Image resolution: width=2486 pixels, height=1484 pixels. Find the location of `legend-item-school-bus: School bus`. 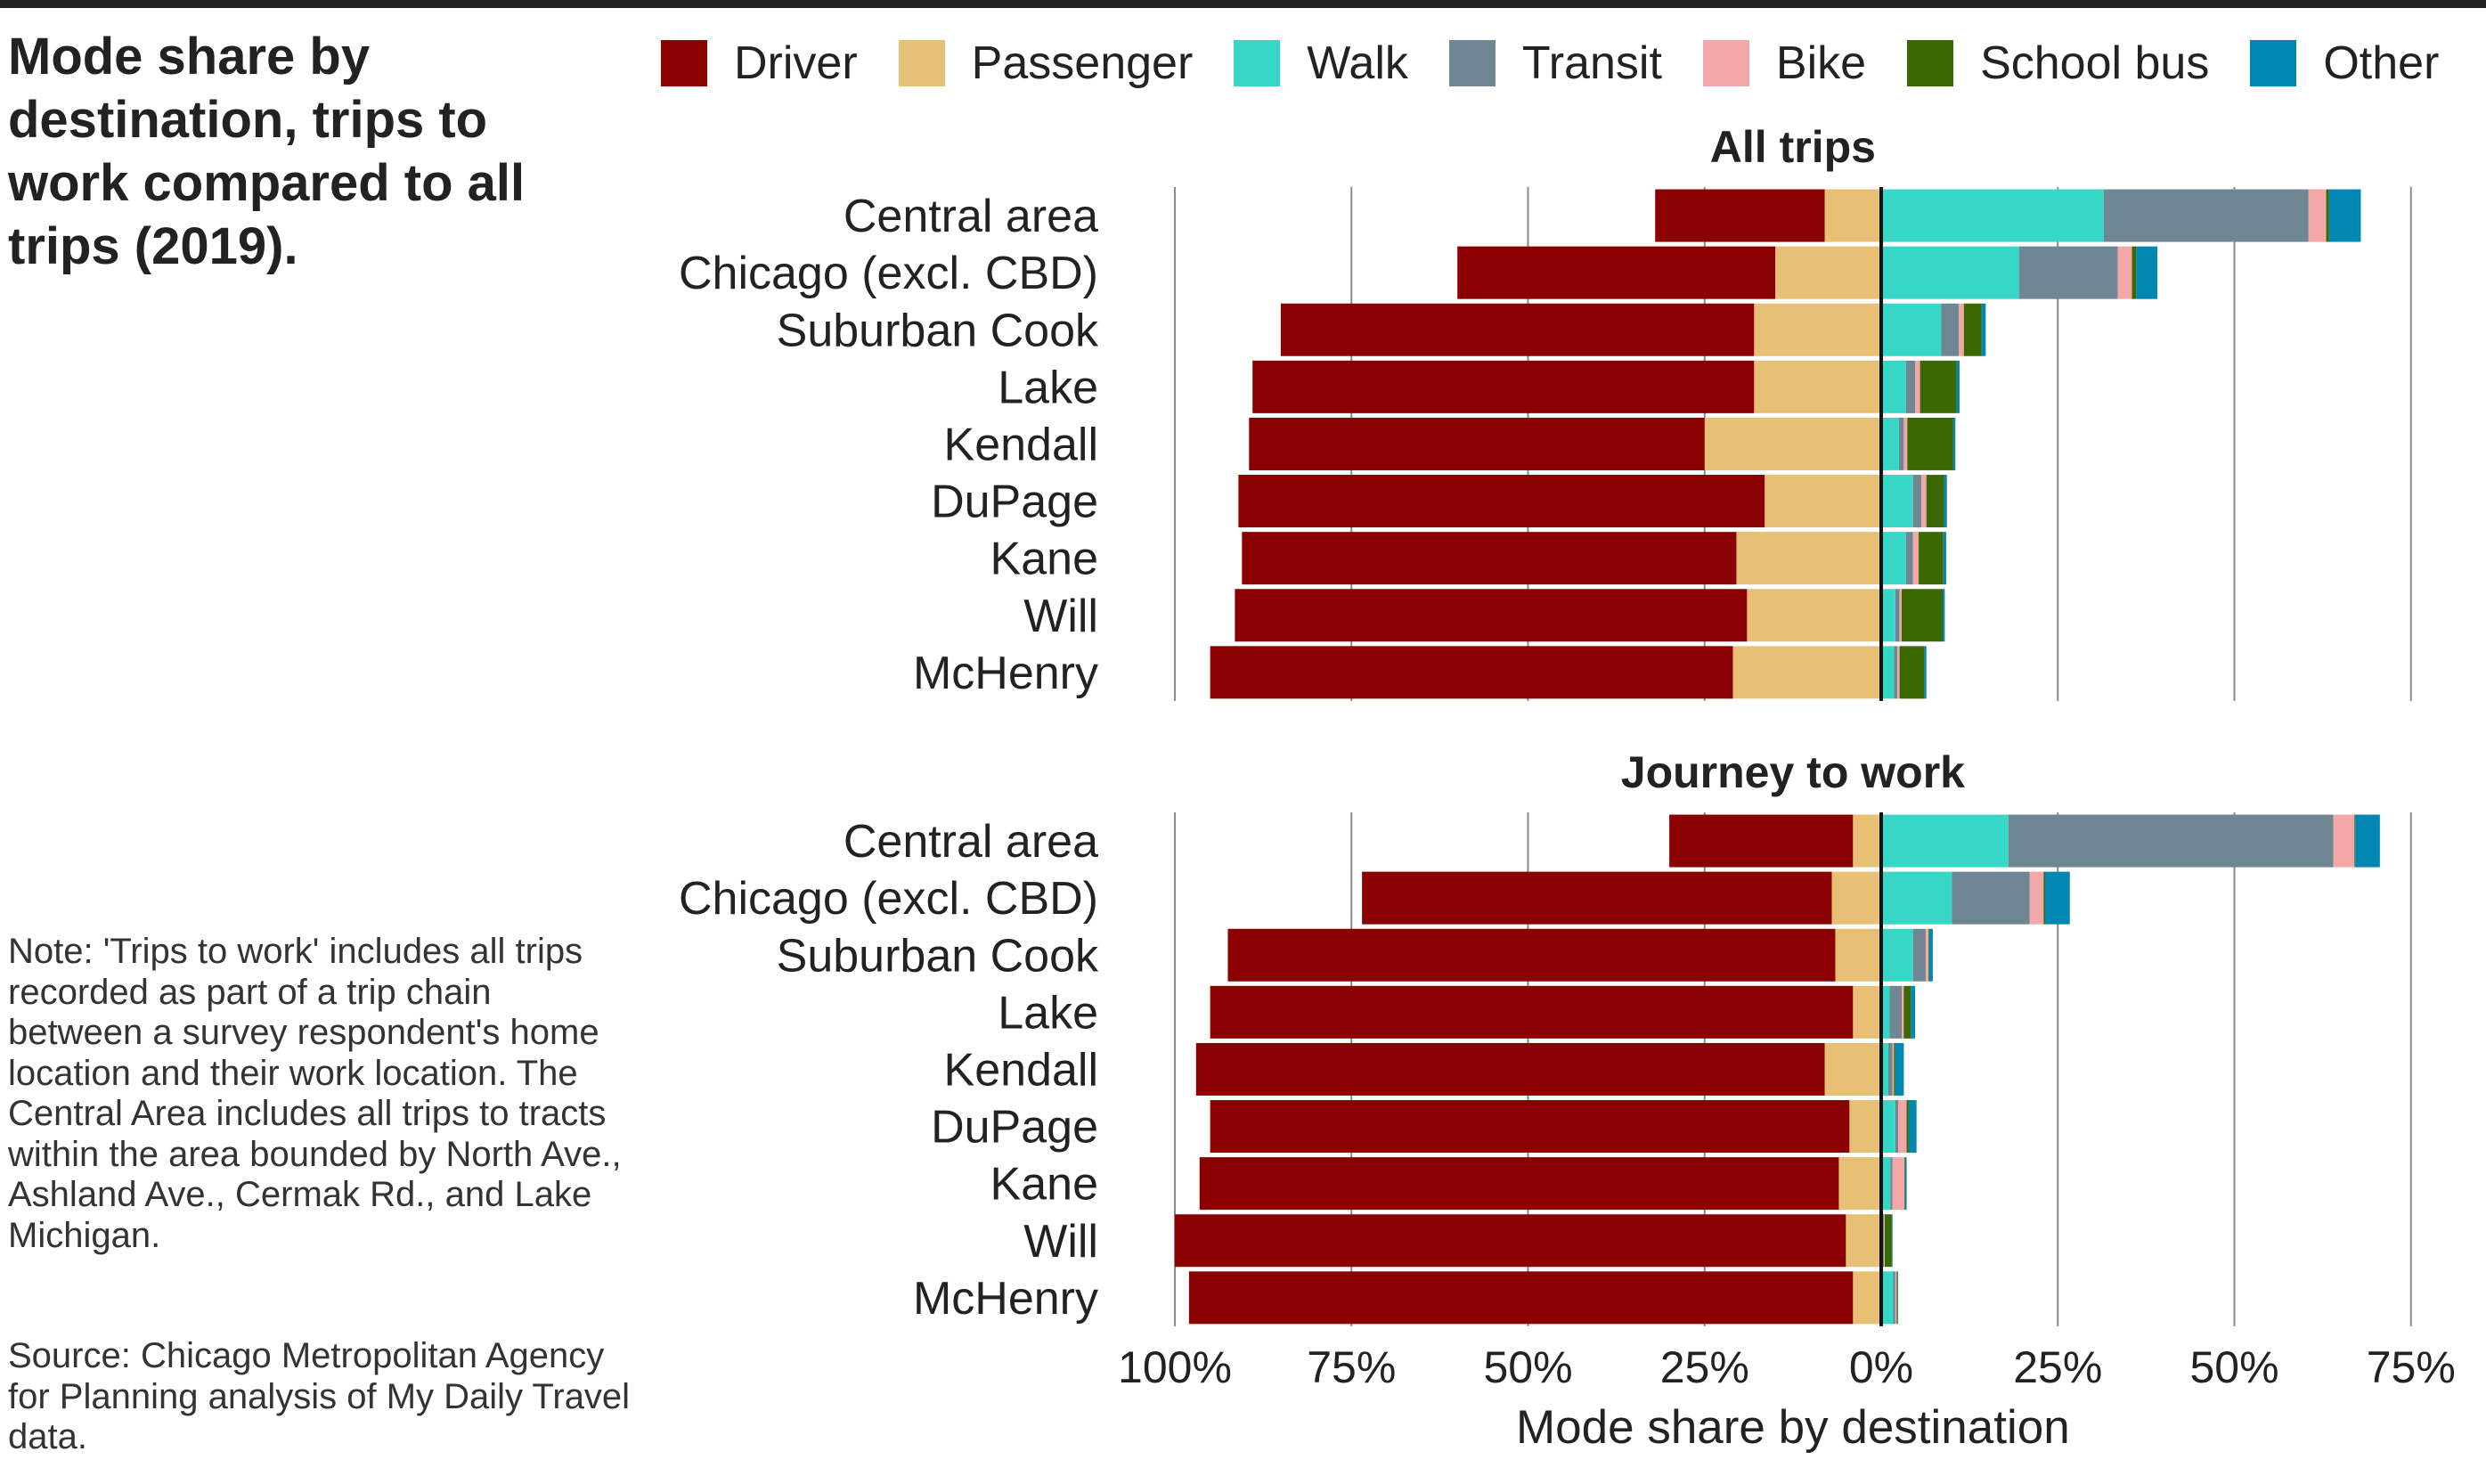

legend-item-school-bus: School bus is located at coordinates (2058, 63).